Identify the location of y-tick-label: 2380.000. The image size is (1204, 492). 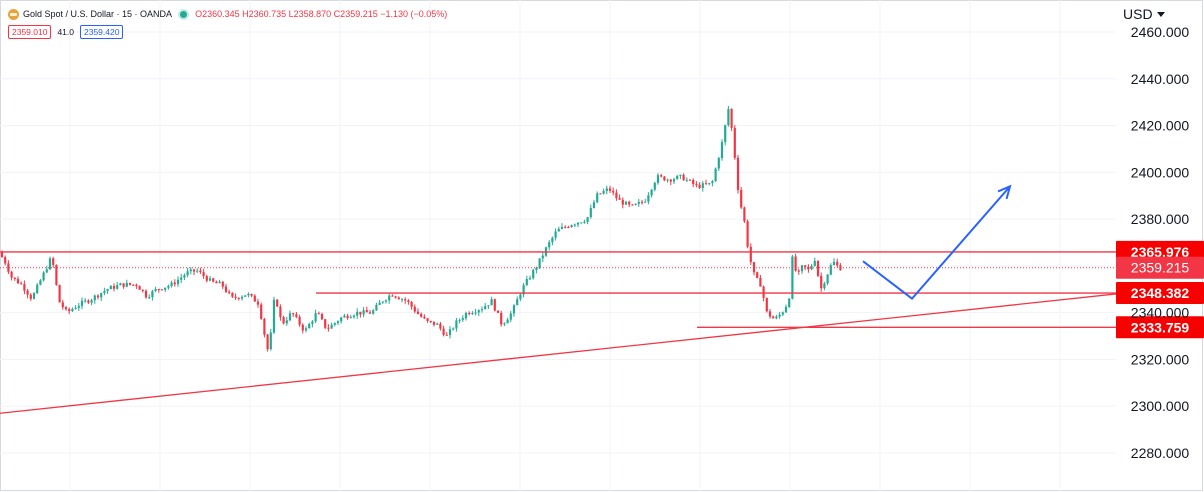
(1160, 219).